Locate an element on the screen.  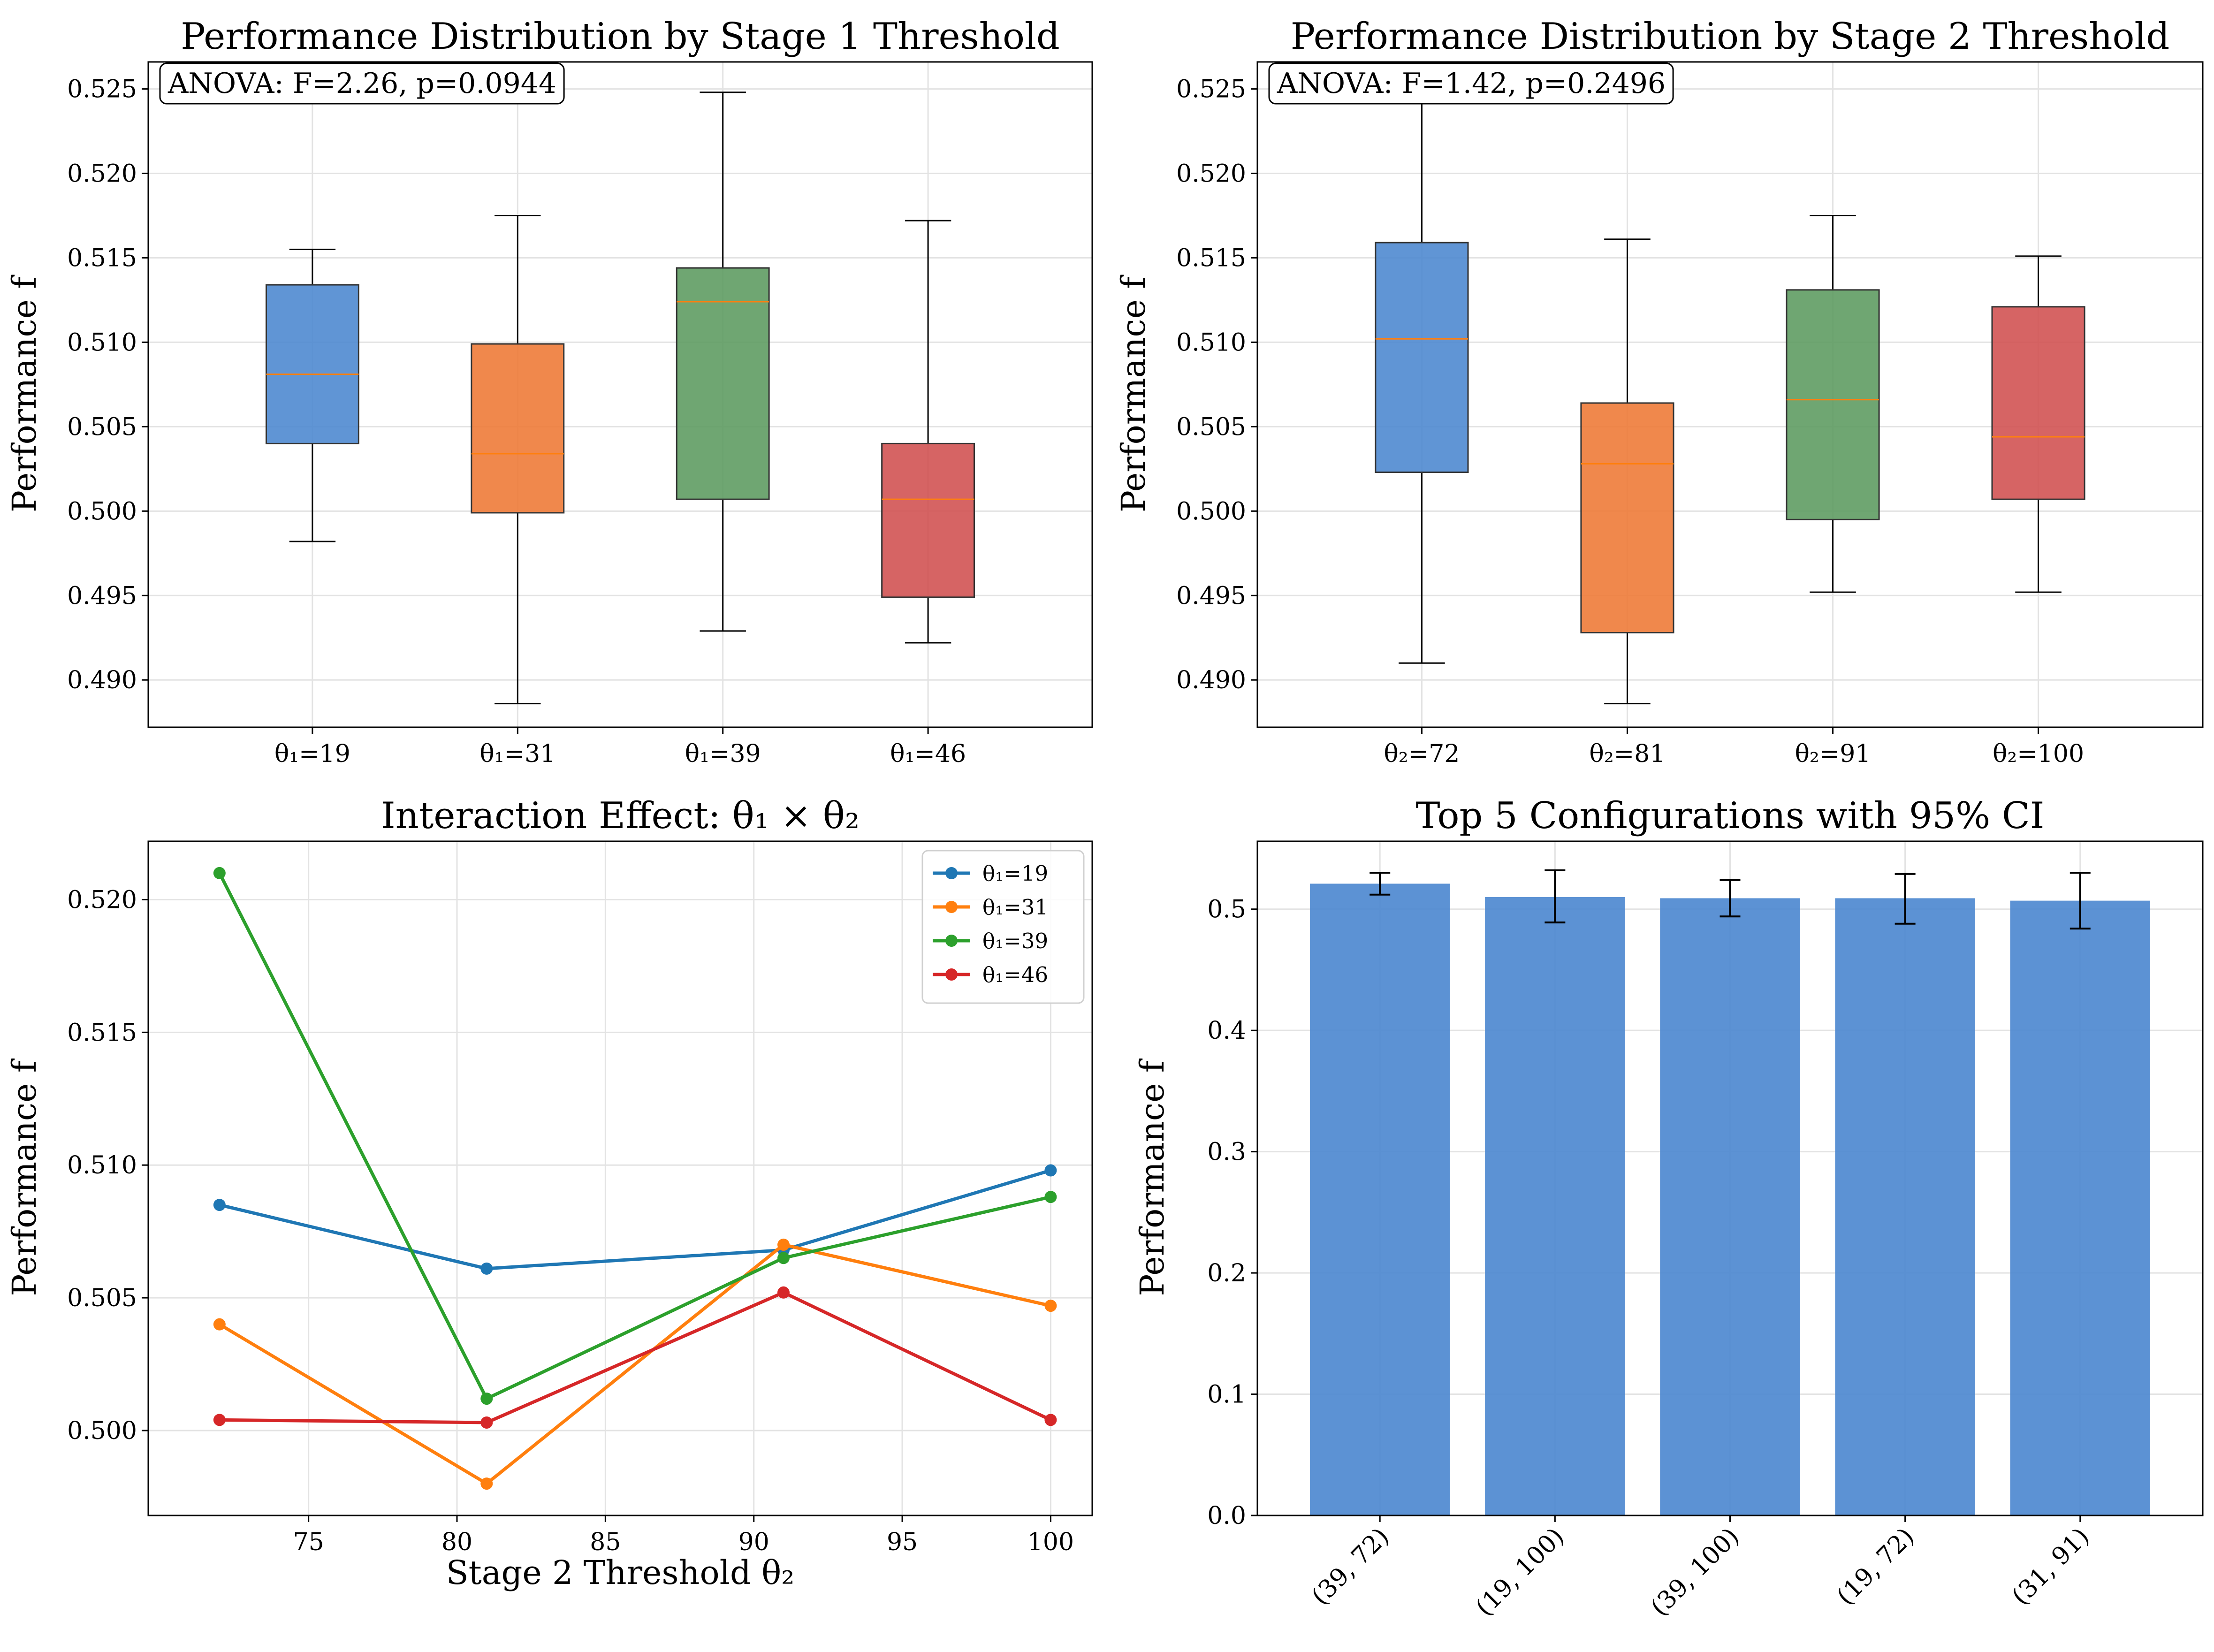
panel4-ytick-label-5: 0.5 is located at coordinates (1227, 910).